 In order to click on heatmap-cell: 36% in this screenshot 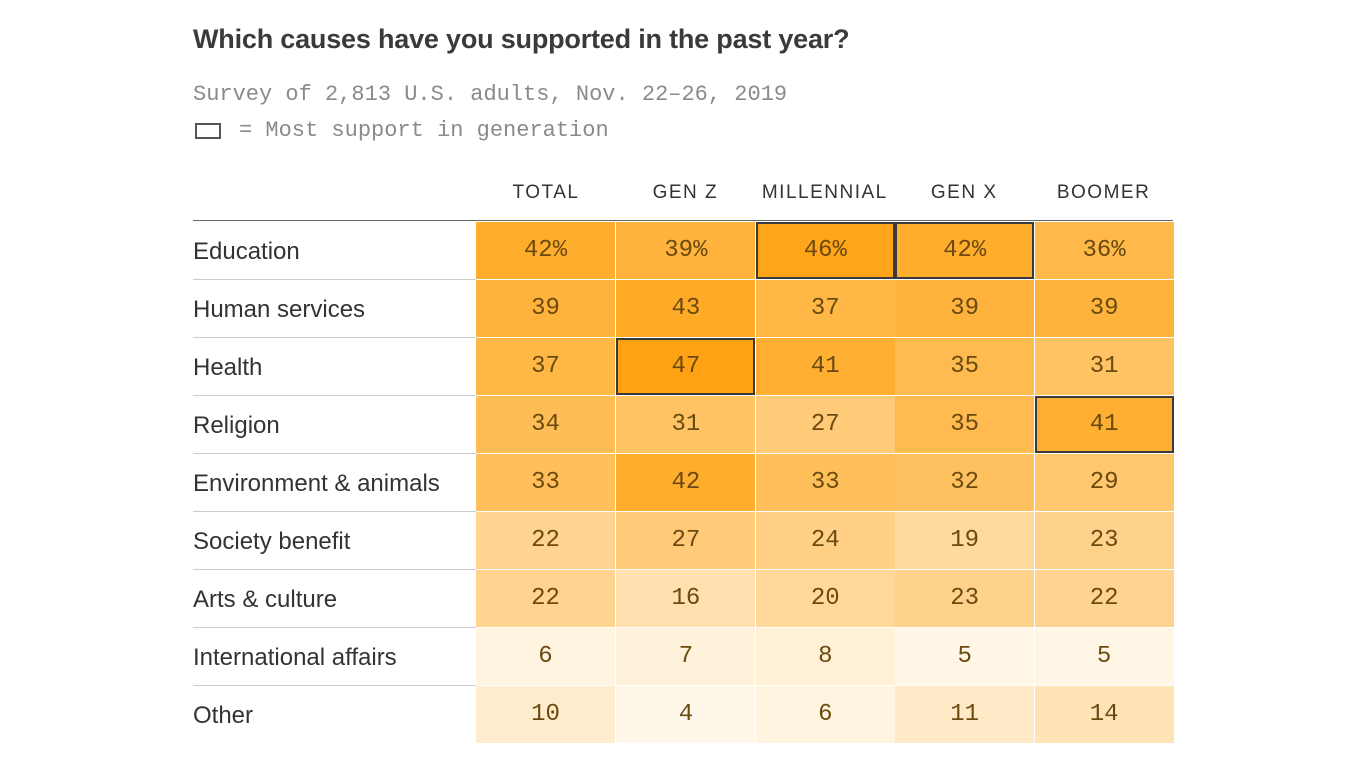, I will do `click(1104, 250)`.